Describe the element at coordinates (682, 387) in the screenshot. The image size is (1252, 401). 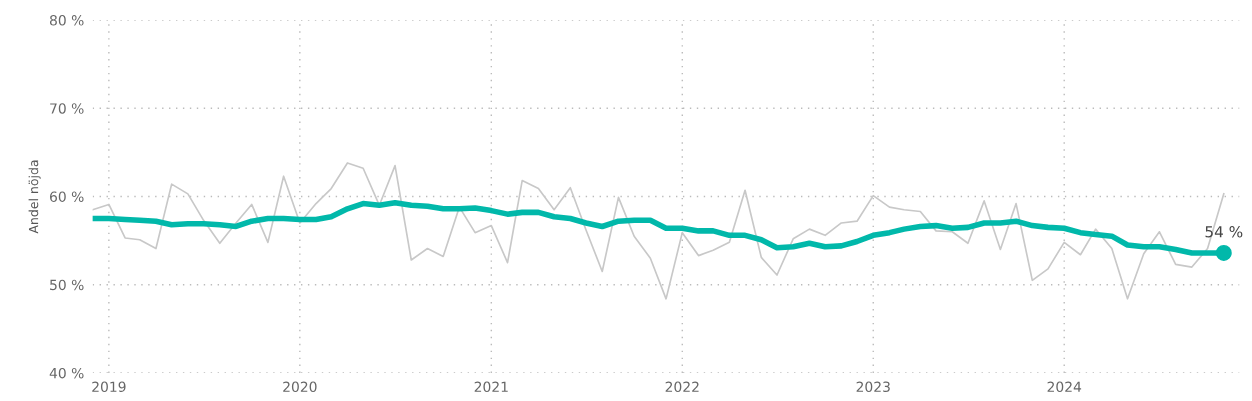
I see `x-tick-label: 2022` at that location.